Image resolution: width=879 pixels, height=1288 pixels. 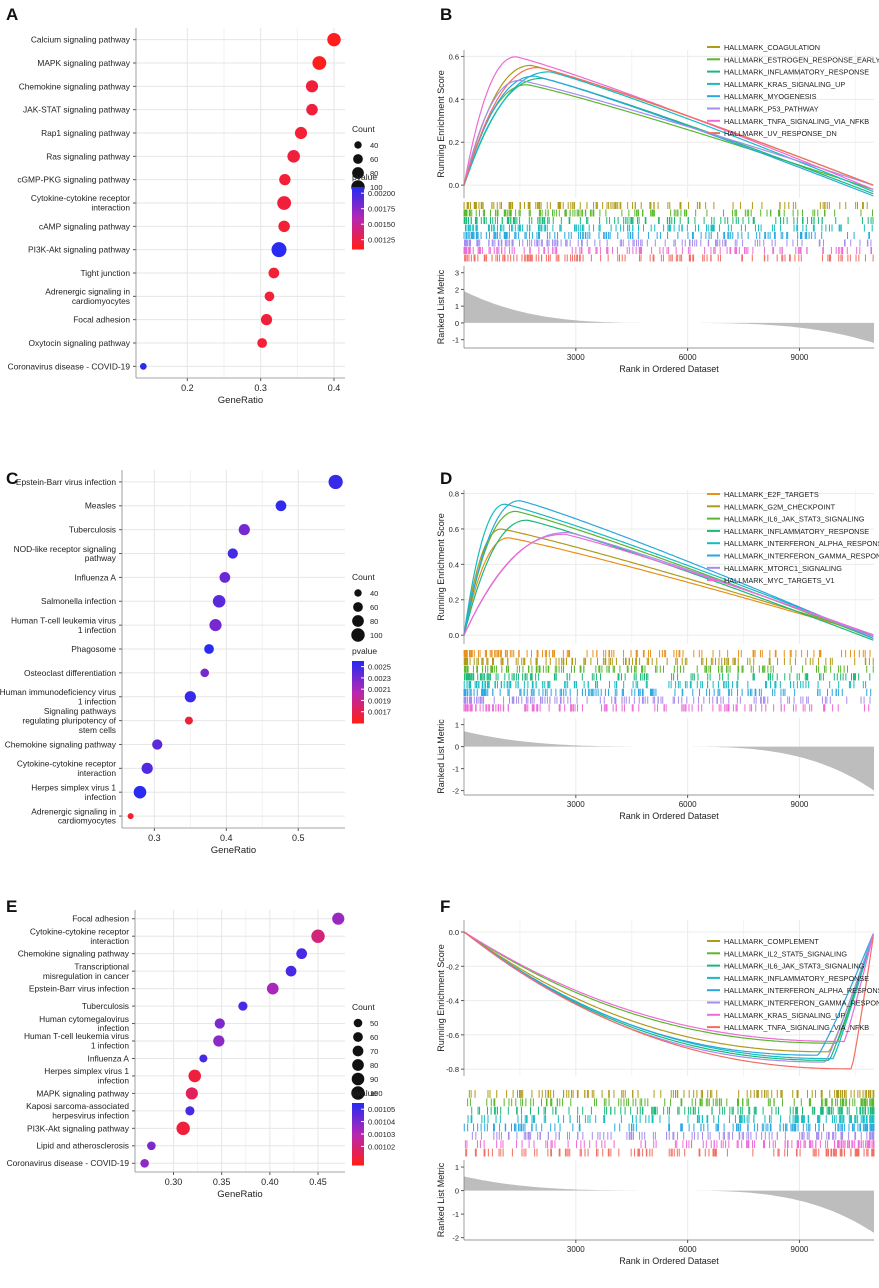 What do you see at coordinates (455, 791) in the screenshot?
I see `panel-d-metric-tick-label: -2` at bounding box center [455, 791].